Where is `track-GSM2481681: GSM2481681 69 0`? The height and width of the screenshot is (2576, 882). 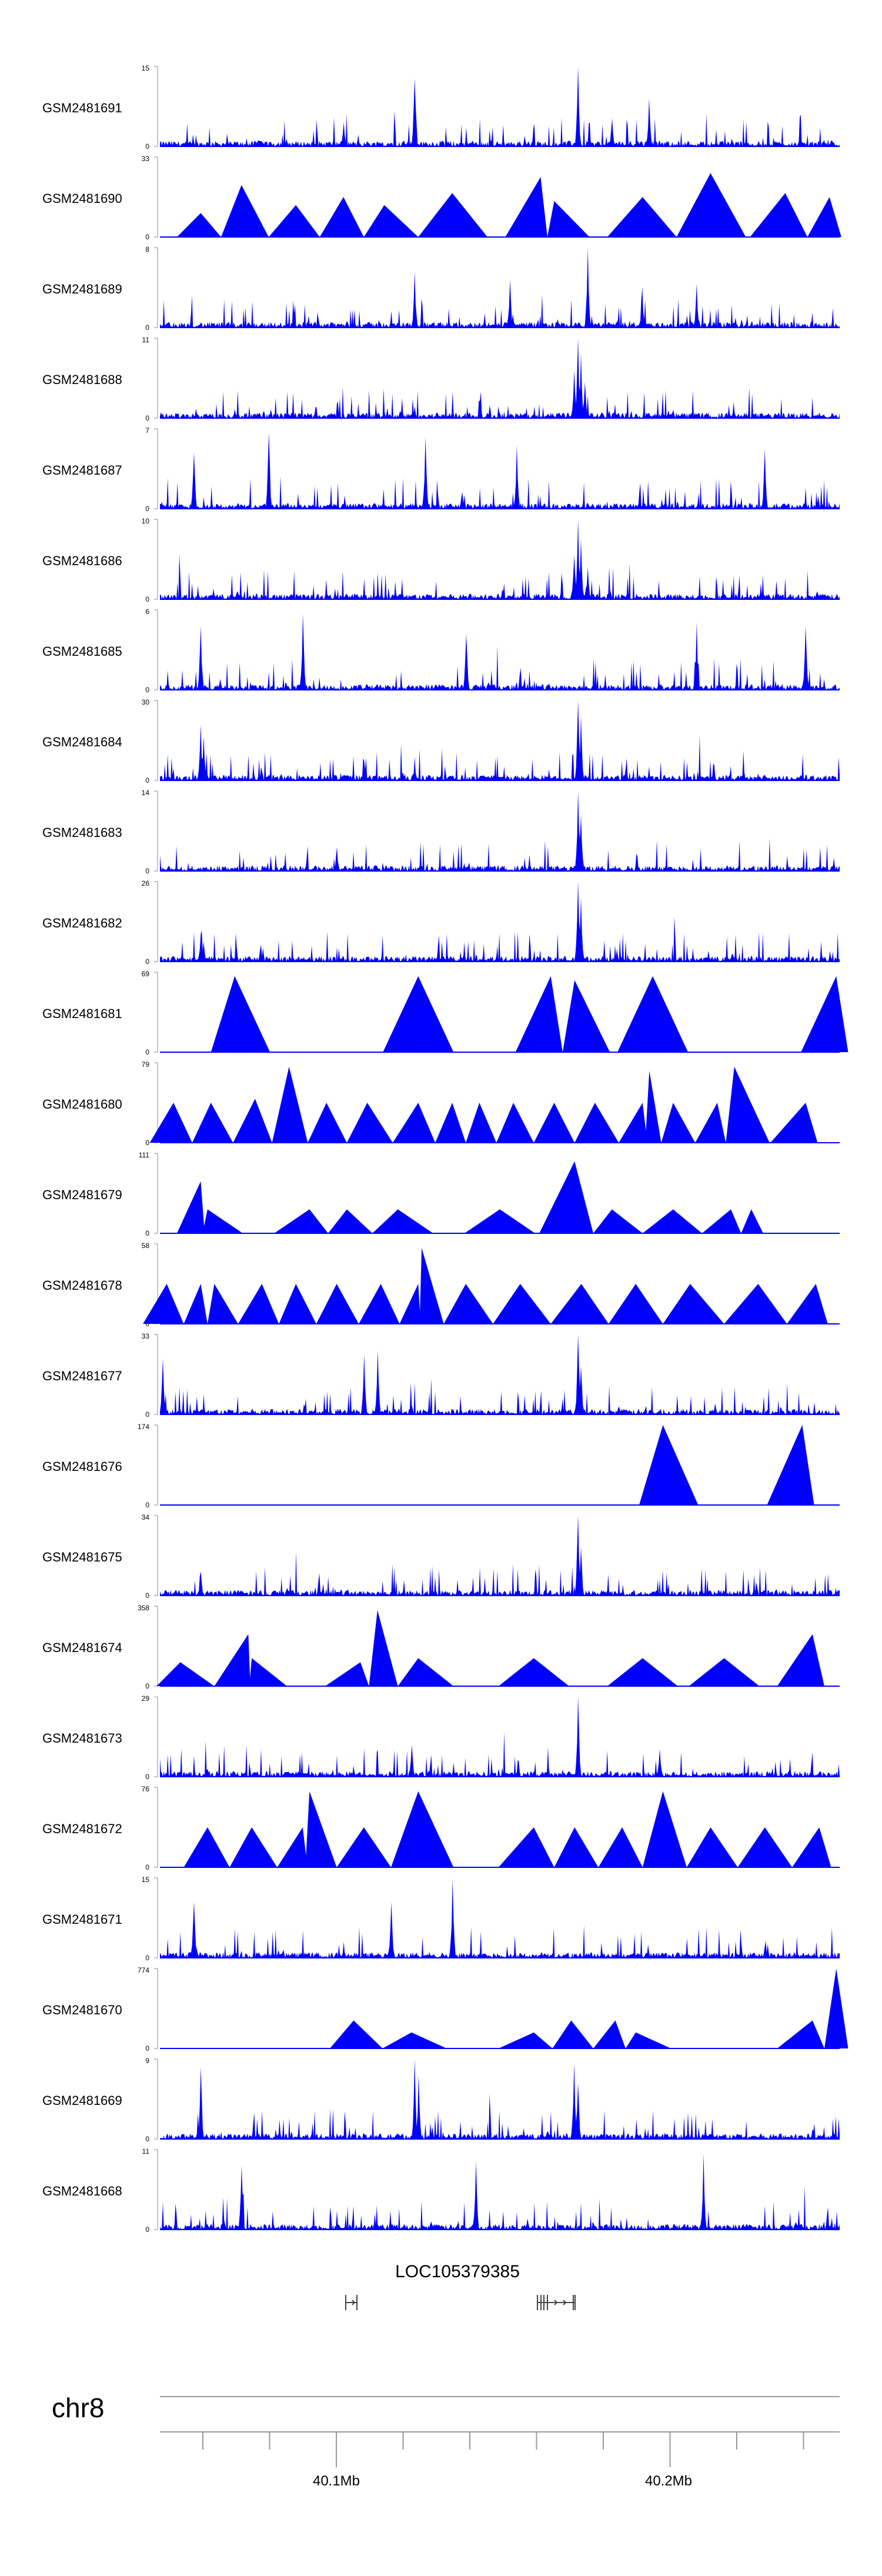
track-GSM2481681: GSM2481681 69 0 is located at coordinates (445, 1013).